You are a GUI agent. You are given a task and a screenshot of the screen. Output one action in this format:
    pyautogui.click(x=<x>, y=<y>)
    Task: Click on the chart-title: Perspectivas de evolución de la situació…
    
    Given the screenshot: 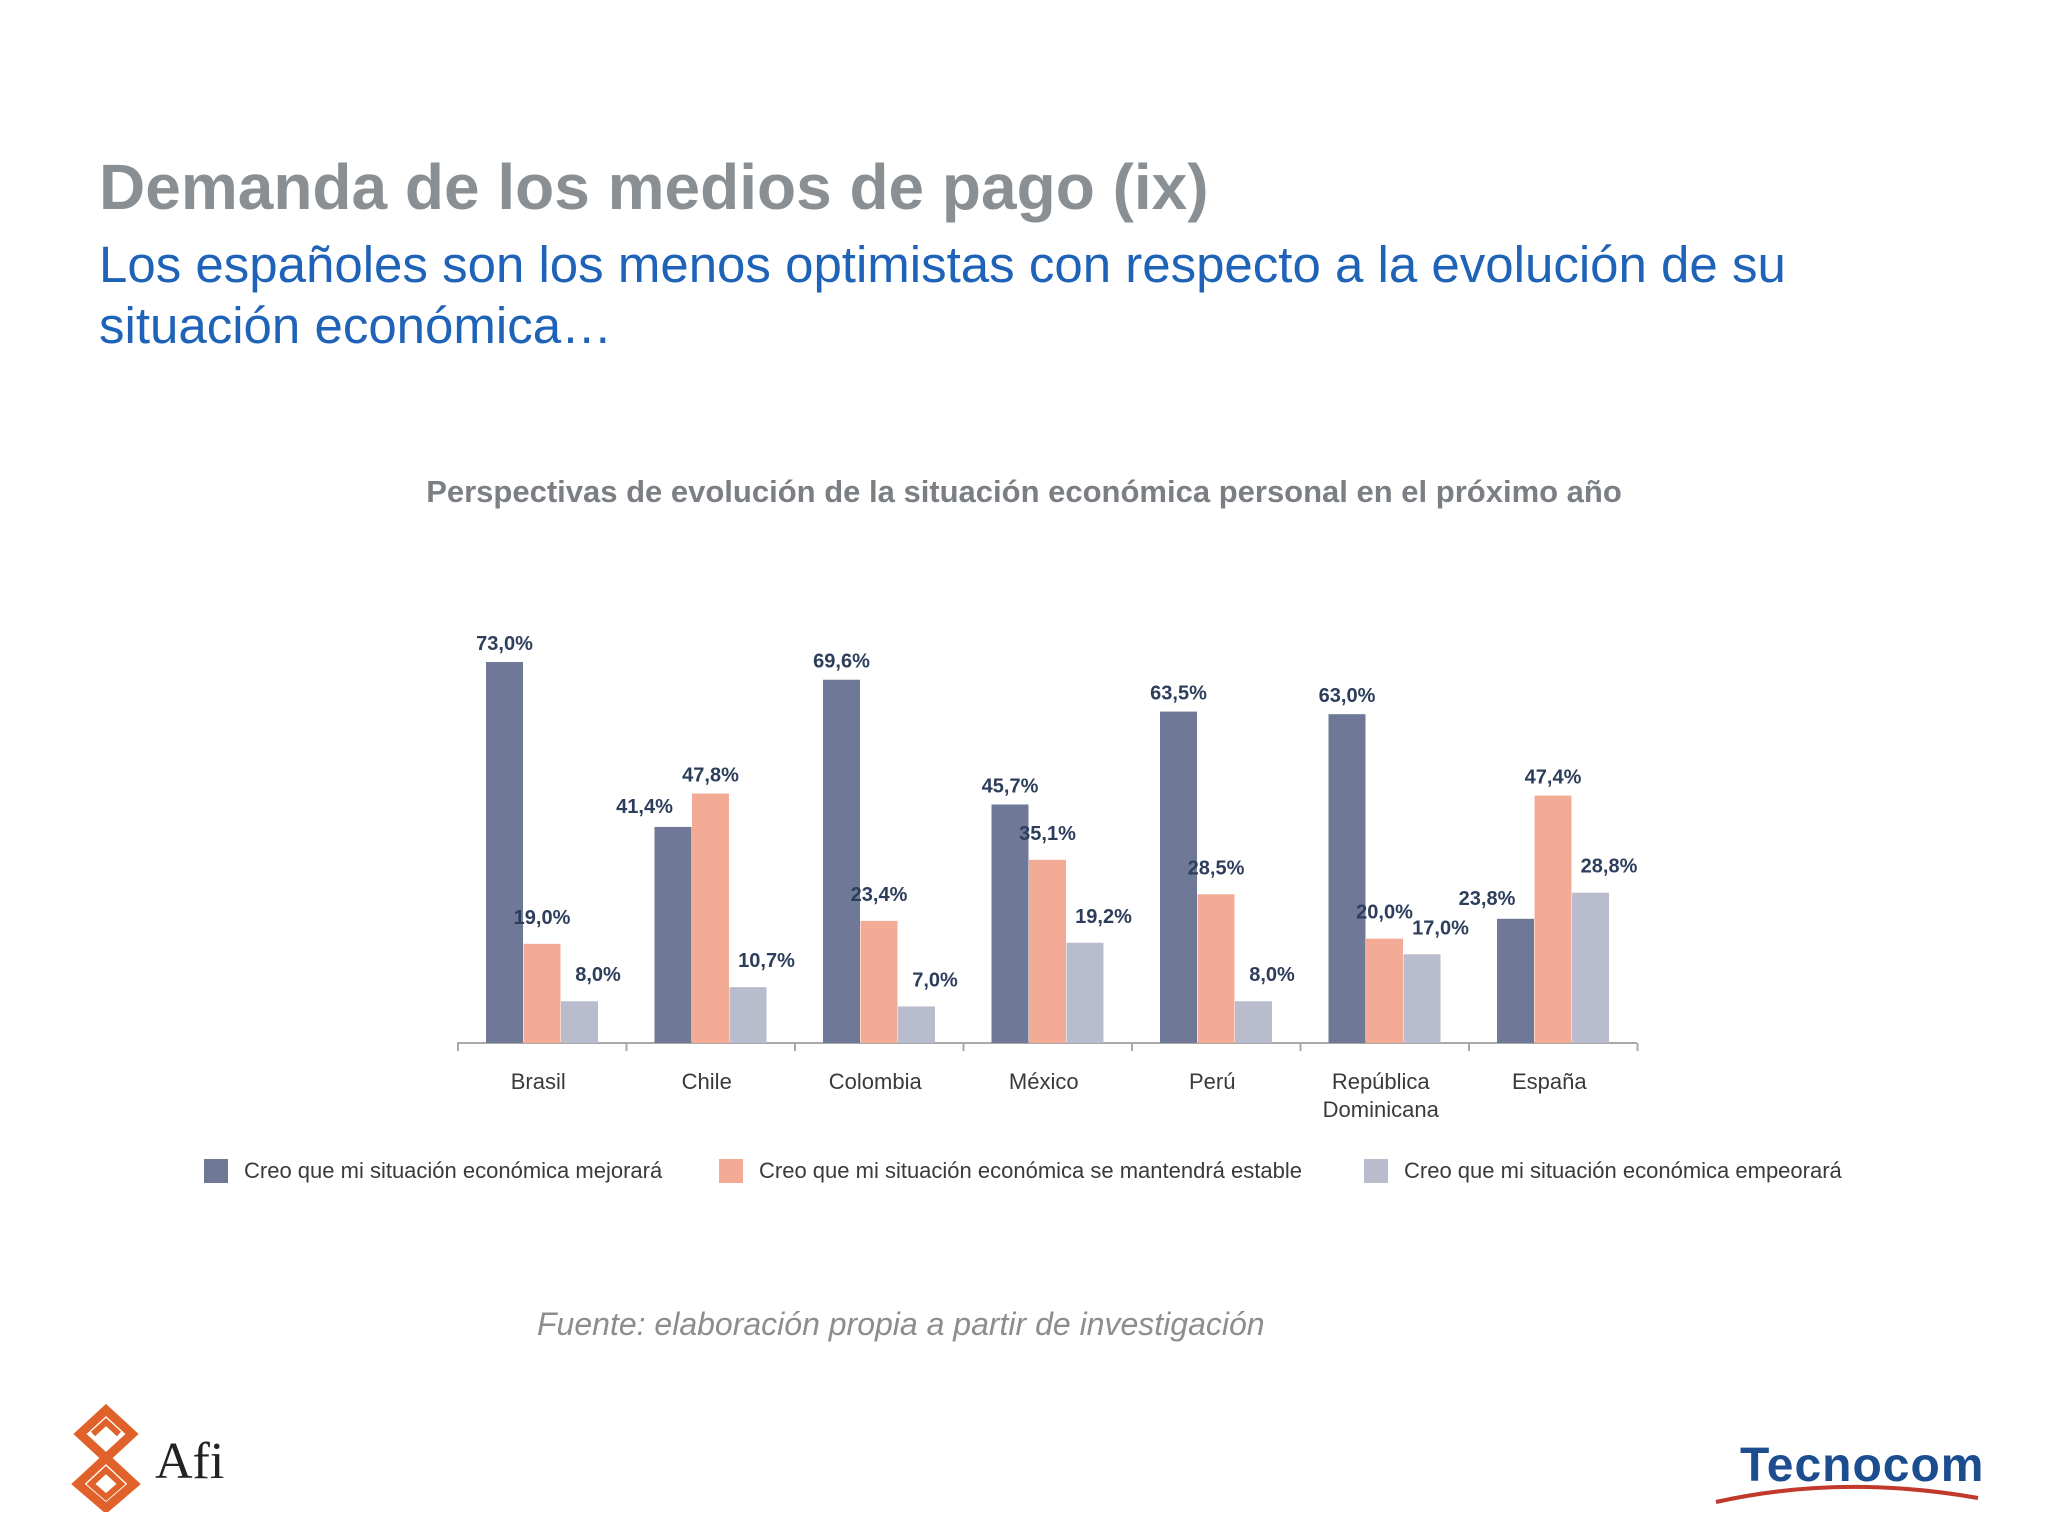 What is the action you would take?
    pyautogui.click(x=1024, y=491)
    